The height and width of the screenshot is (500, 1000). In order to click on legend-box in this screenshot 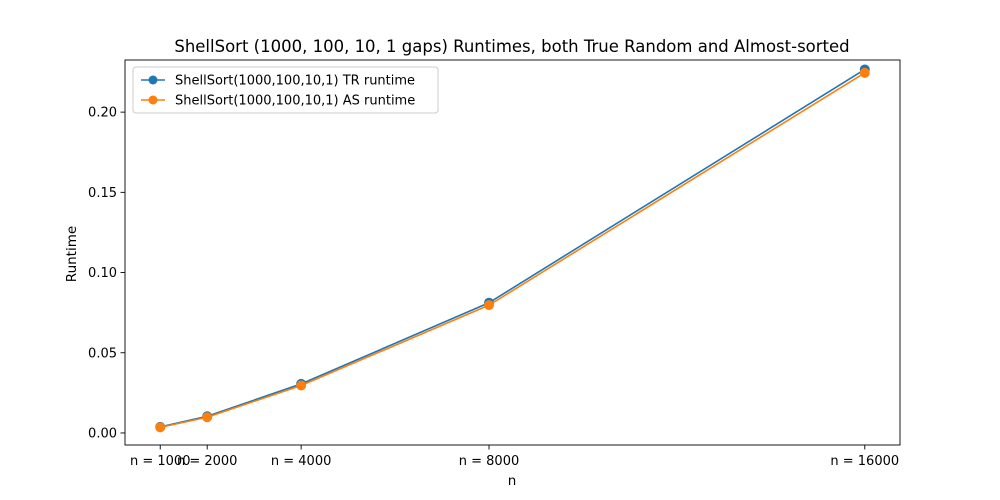, I will do `click(285, 90)`.